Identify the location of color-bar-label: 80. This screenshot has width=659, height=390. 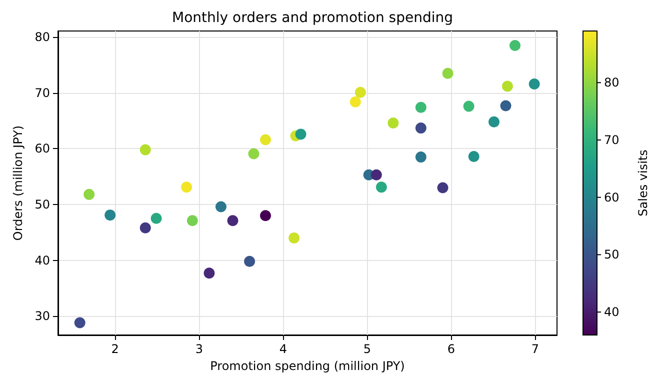
(612, 83).